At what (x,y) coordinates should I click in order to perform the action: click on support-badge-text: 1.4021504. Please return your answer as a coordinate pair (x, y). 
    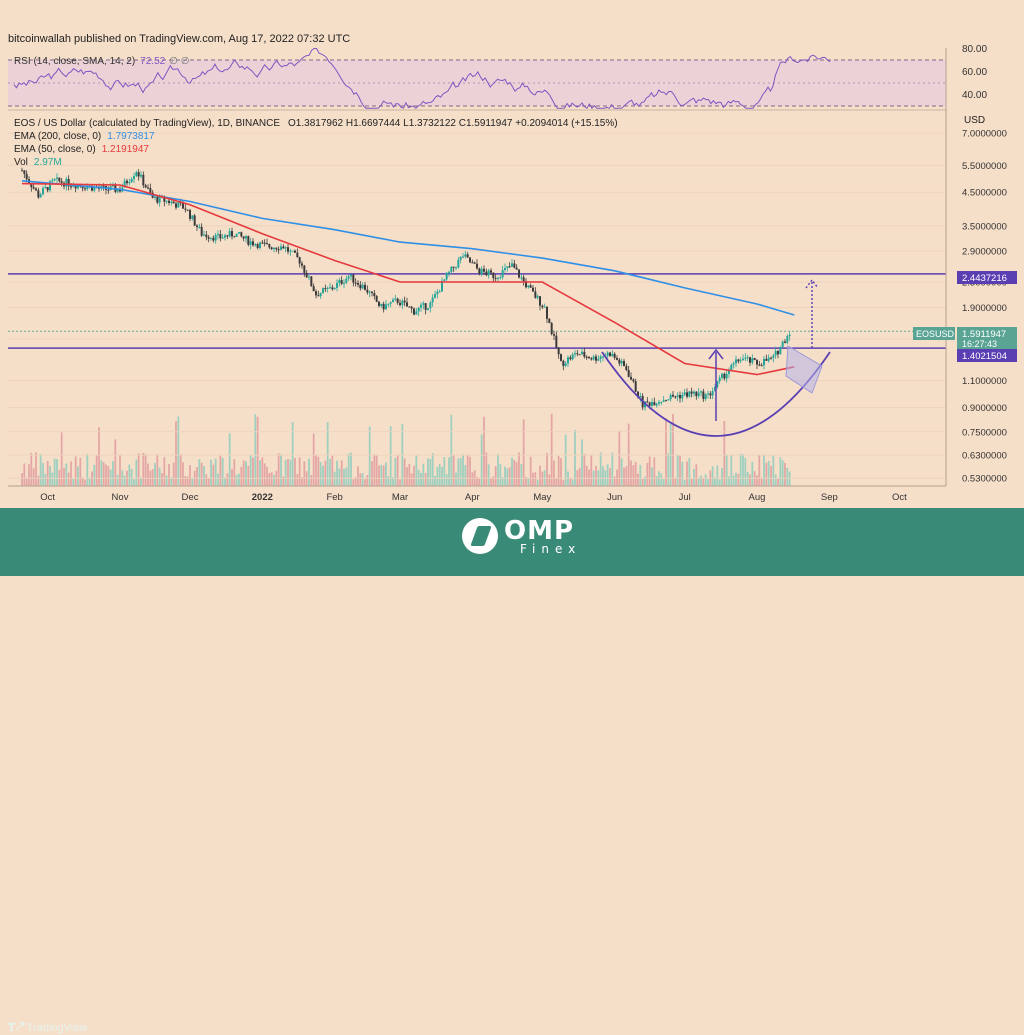
    Looking at the image, I should click on (984, 356).